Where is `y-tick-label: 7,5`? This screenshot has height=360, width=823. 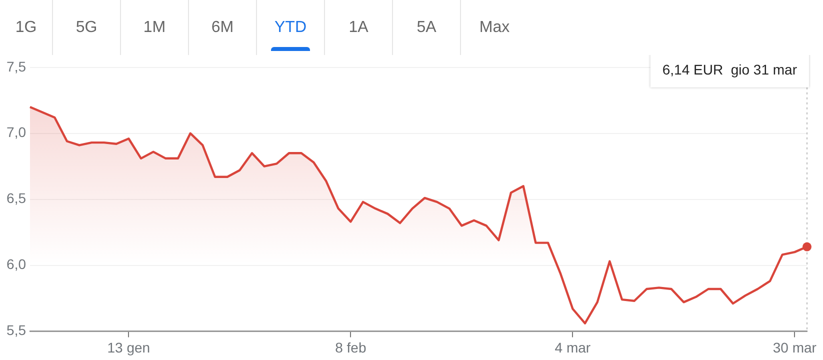
y-tick-label: 7,5 is located at coordinates (16, 66).